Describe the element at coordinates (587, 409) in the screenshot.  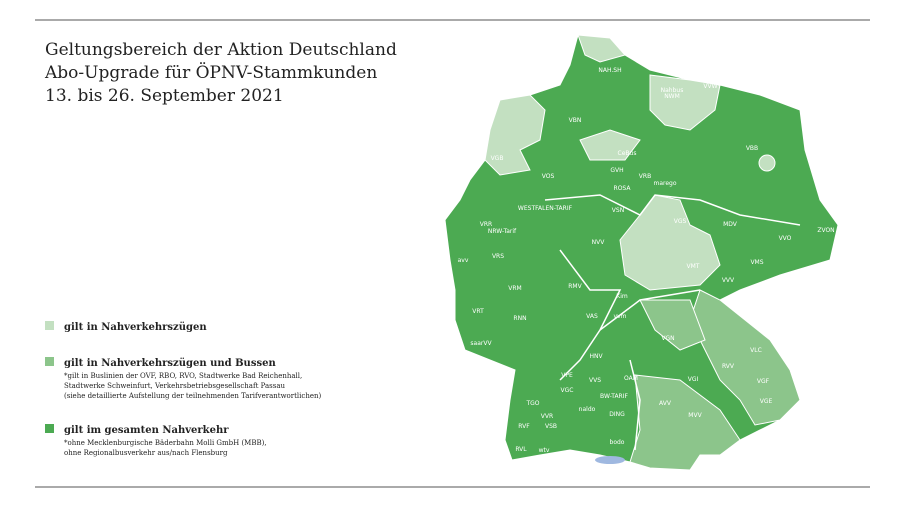
I see `region-label: naldo` at that location.